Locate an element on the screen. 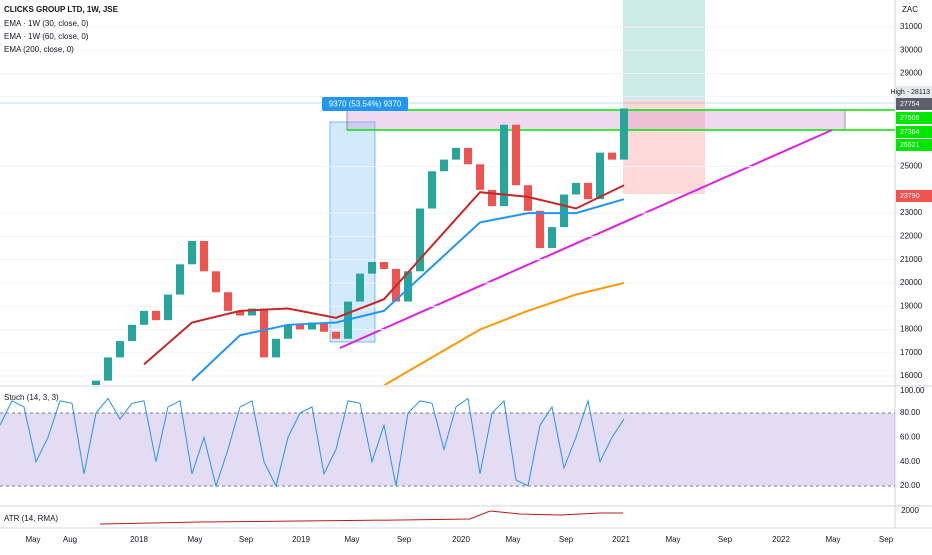 The image size is (932, 555). atr-label: ATR (14, RMA) is located at coordinates (31, 518).